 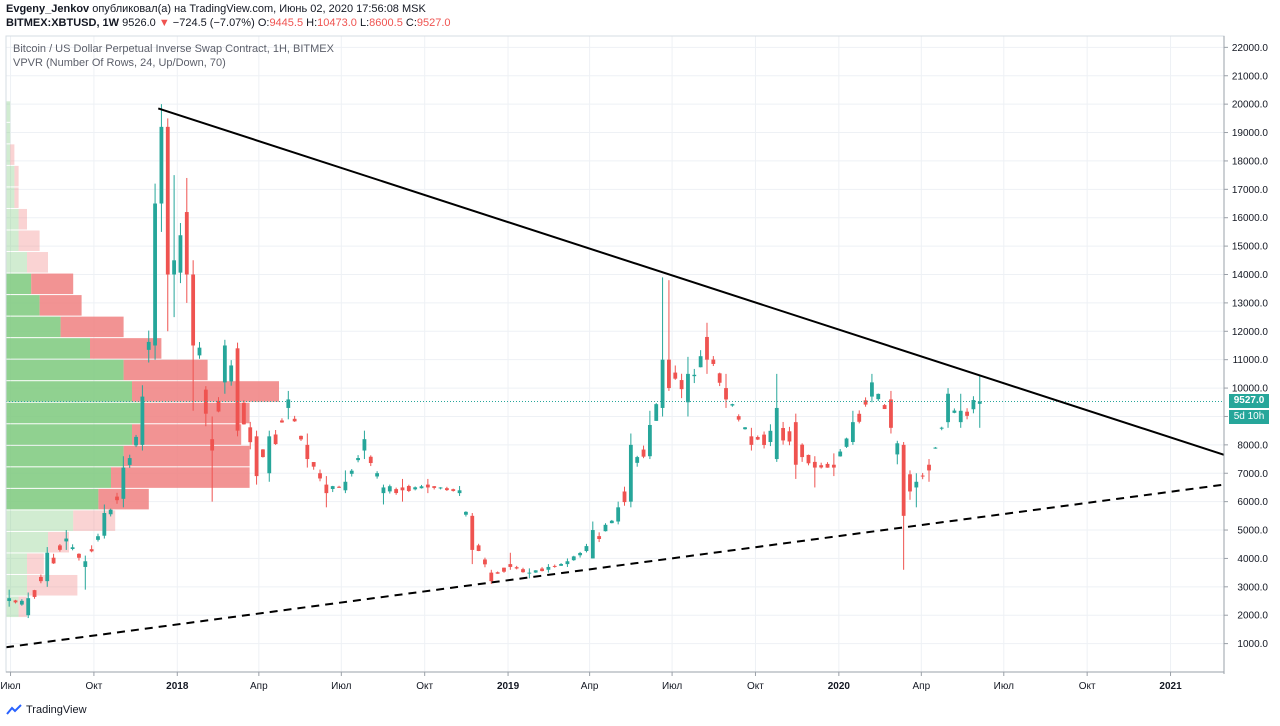 I want to click on x-tick-label: Окт, so click(x=755, y=686).